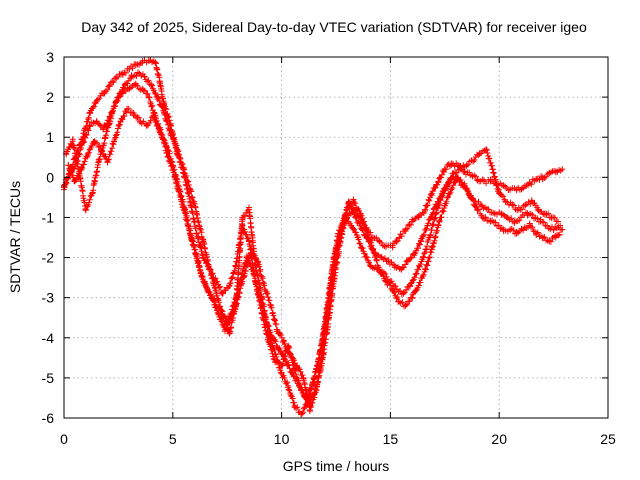 The image size is (640, 480). What do you see at coordinates (282, 439) in the screenshot?
I see `x-tick-label: 10` at bounding box center [282, 439].